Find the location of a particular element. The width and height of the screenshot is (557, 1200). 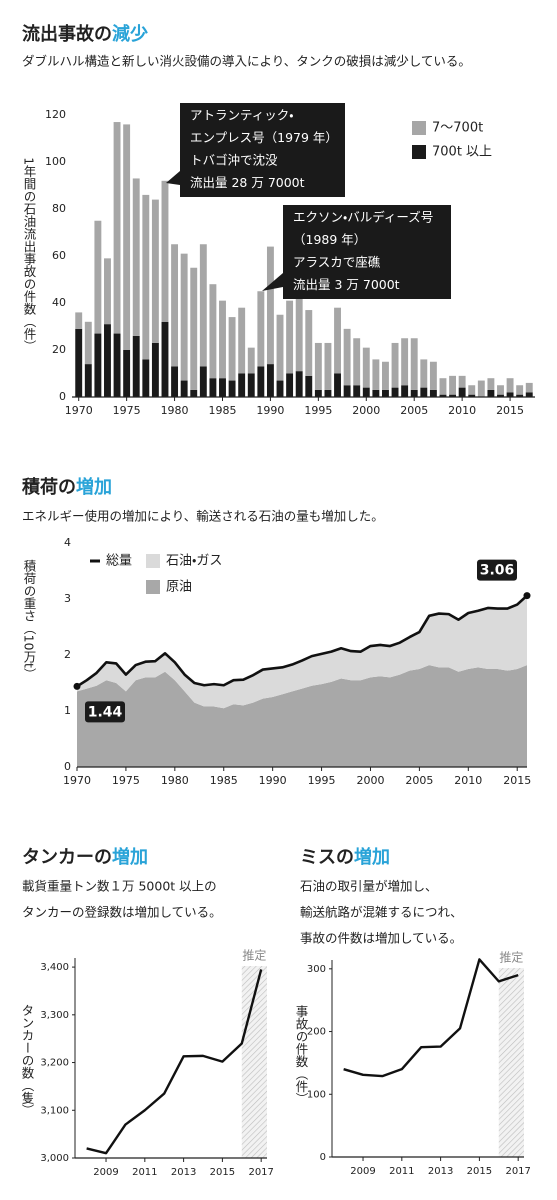

y-tick-label: 3,000 is located at coordinates (54, 1158).